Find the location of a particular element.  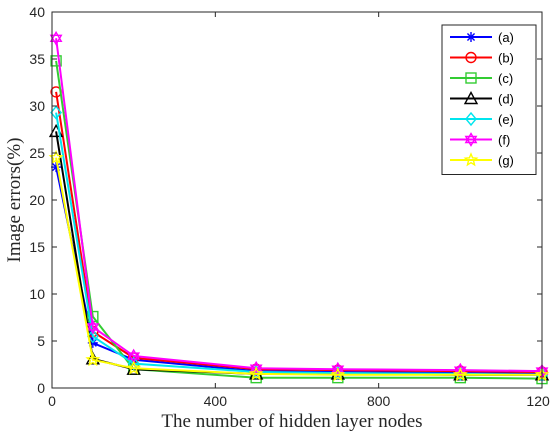

legend-label: (a) is located at coordinates (506, 37).